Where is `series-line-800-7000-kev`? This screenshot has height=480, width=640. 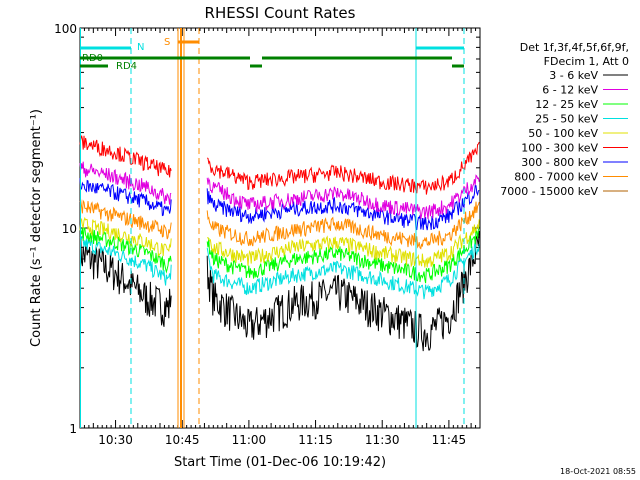
series-line-800-7000-kev is located at coordinates (279, 224).